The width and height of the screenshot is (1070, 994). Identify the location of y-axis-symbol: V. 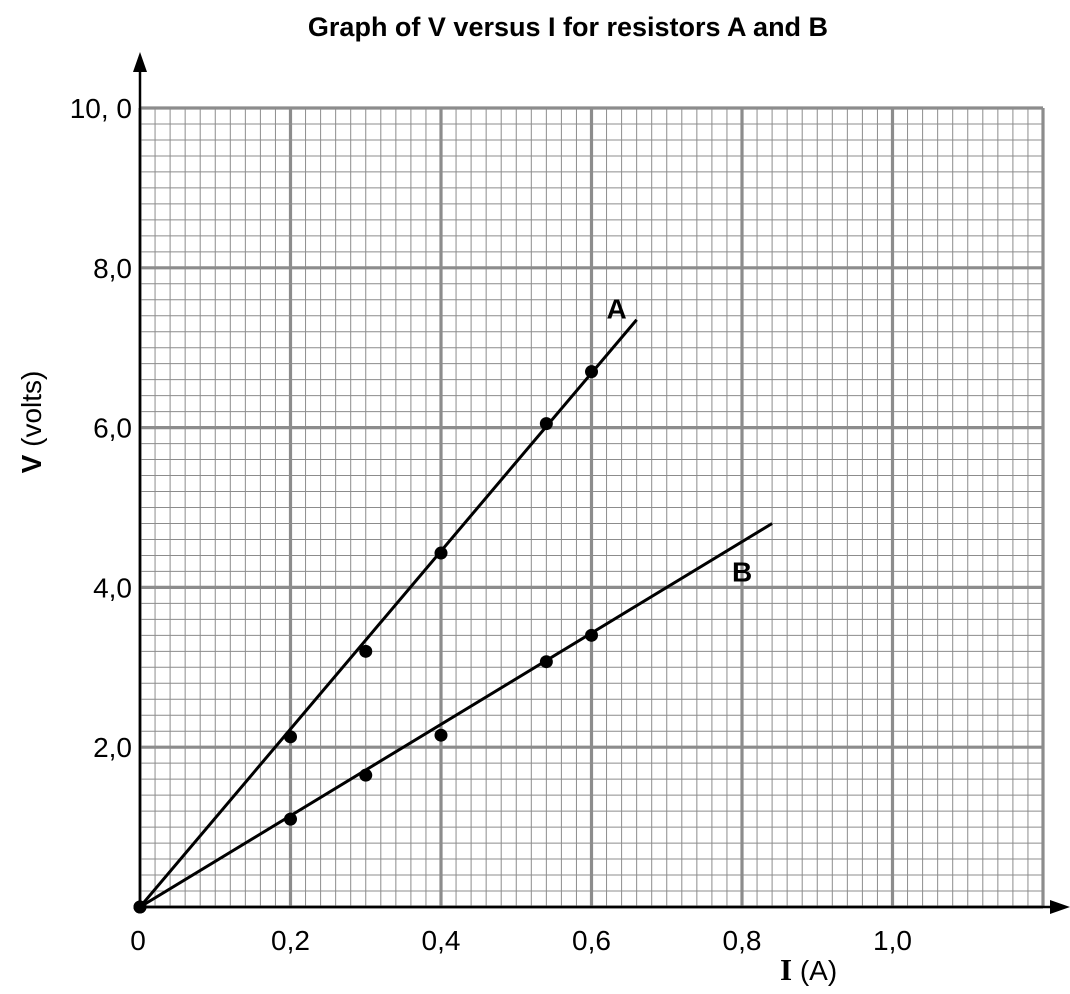
(31, 463).